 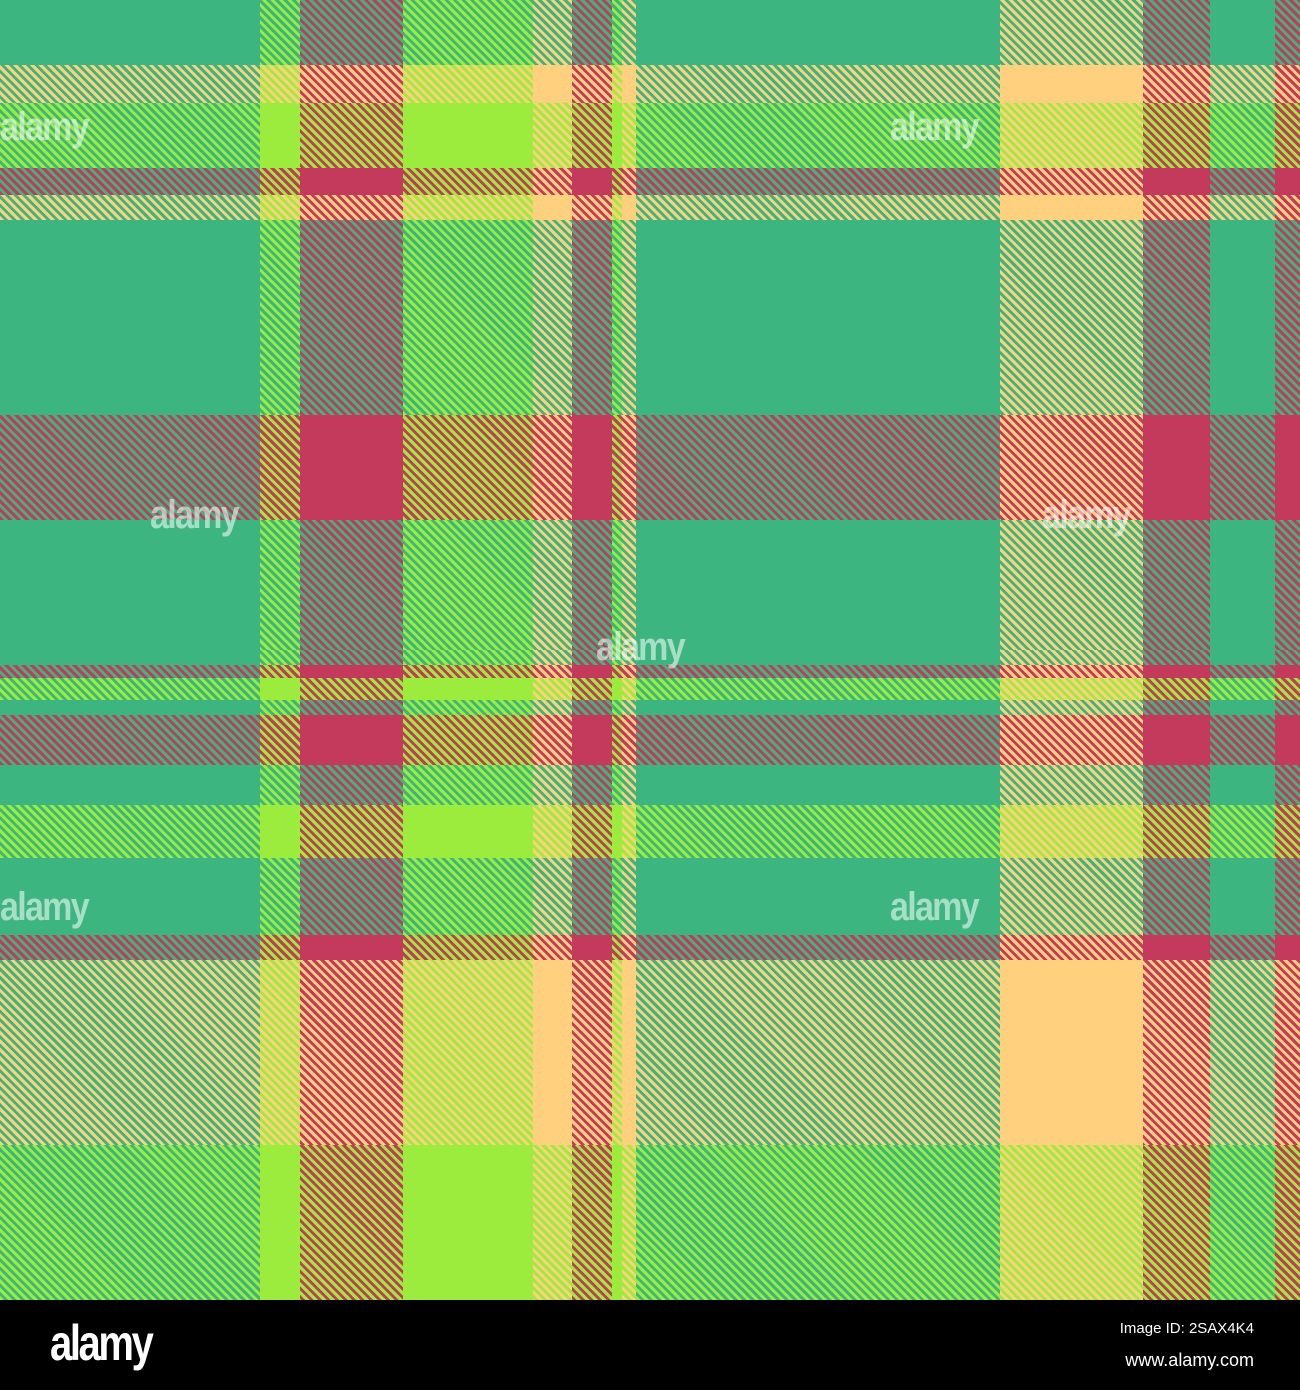 What do you see at coordinates (102, 1343) in the screenshot?
I see `alamy-logo: alamy` at bounding box center [102, 1343].